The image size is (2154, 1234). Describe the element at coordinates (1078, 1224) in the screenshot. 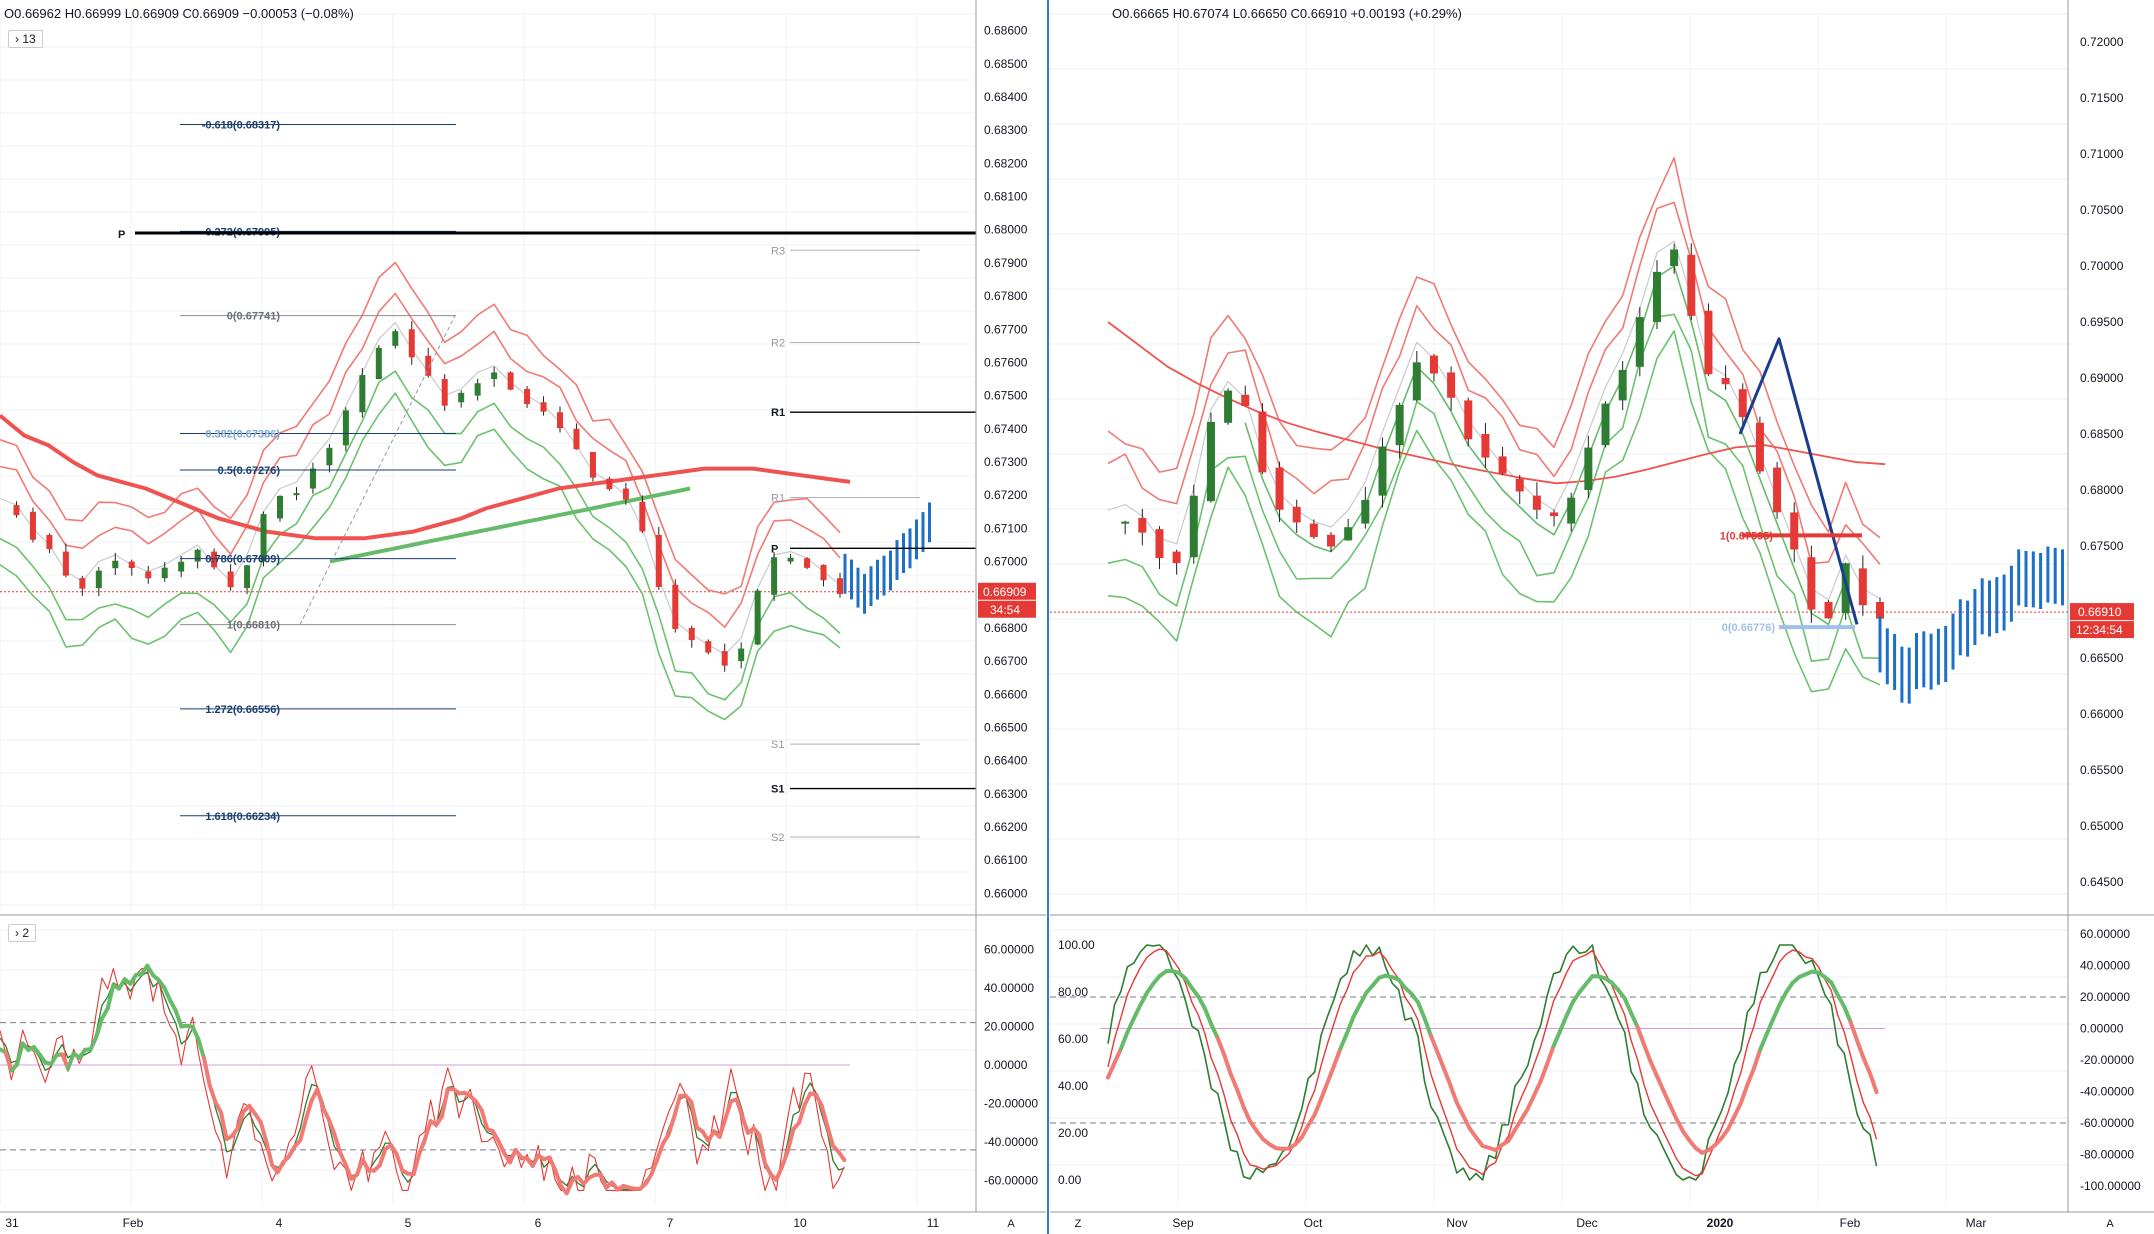

I see `right-zoom-button: Z` at that location.